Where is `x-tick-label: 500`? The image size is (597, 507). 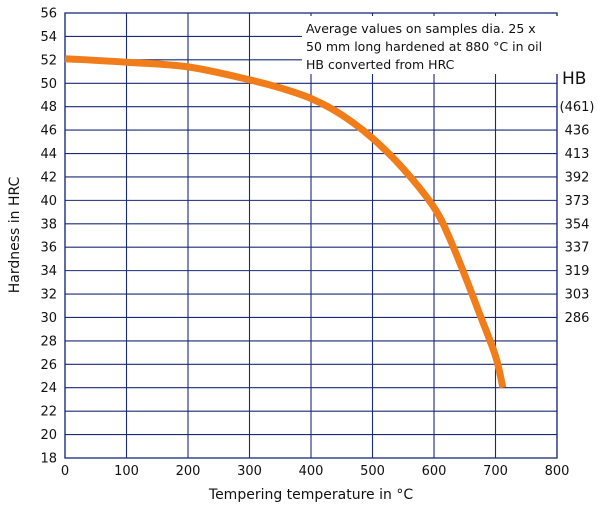 x-tick-label: 500 is located at coordinates (372, 471).